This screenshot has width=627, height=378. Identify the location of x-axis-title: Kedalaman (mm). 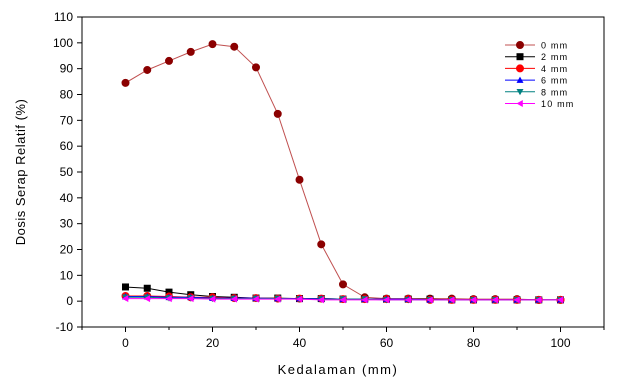
(338, 369).